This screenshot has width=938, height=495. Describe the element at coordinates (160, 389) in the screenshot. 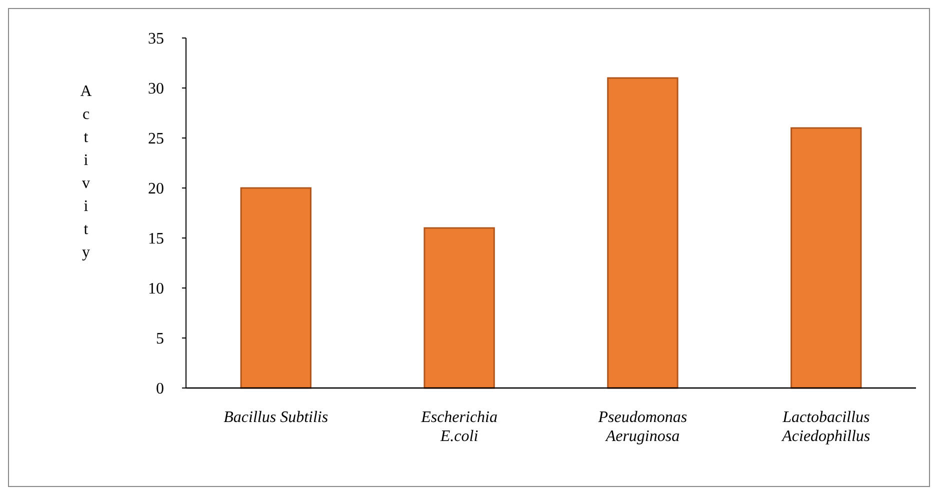

I see `y-tick-label: 0` at that location.